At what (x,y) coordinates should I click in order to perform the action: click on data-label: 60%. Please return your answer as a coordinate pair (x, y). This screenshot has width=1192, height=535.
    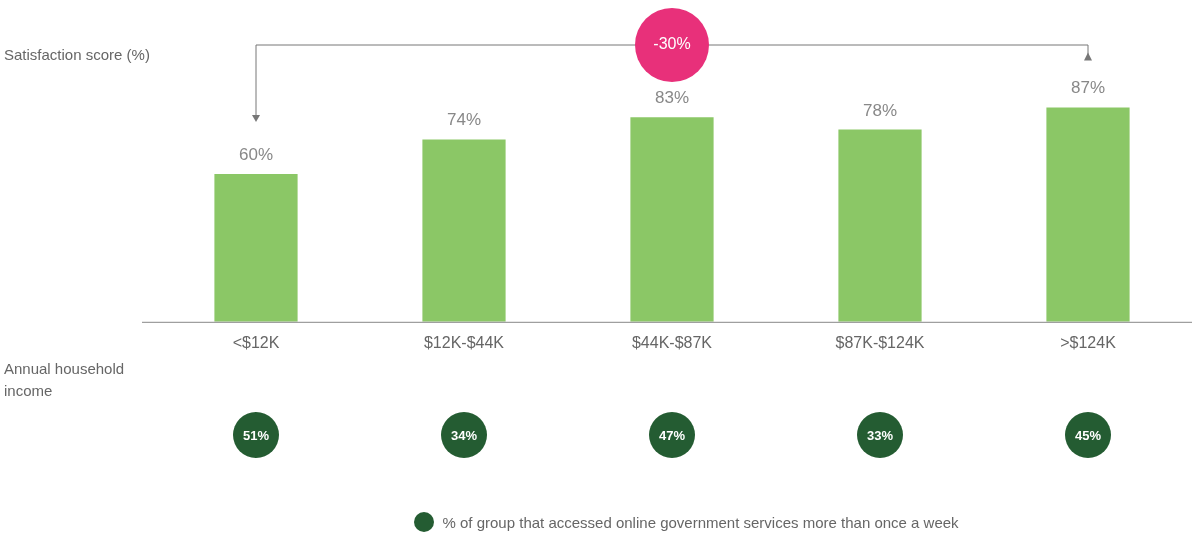
    Looking at the image, I should click on (256, 154).